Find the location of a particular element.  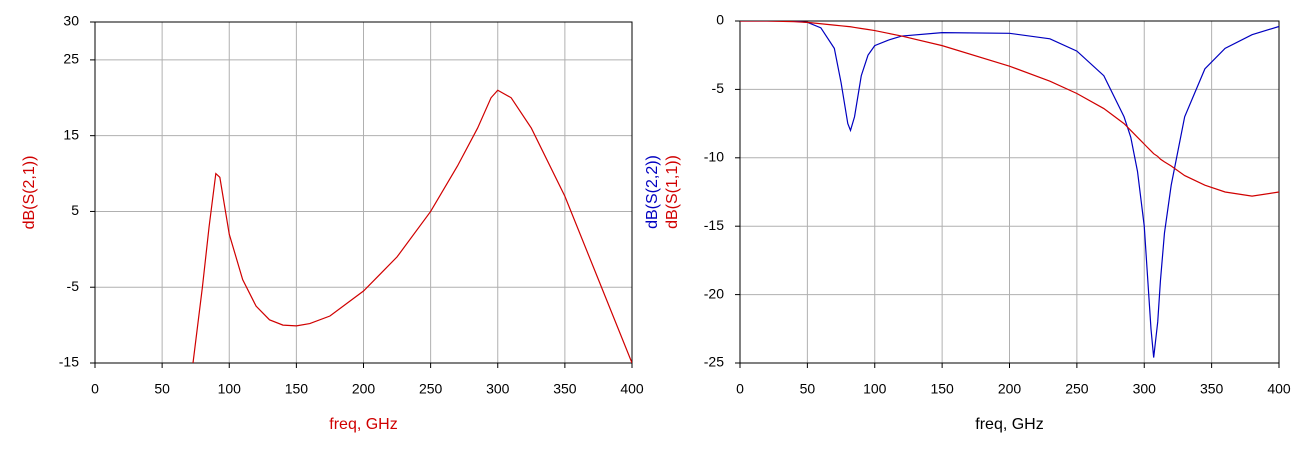

y-tick-label: -10 is located at coordinates (714, 157).